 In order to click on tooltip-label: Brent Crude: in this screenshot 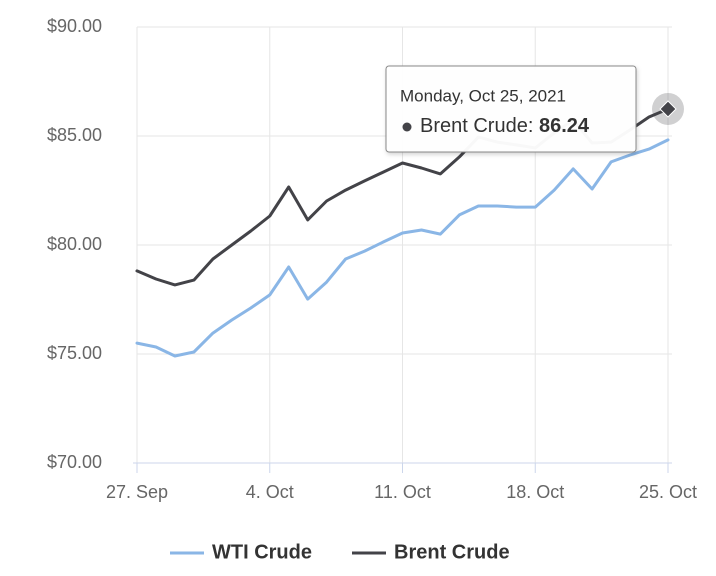, I will do `click(476, 126)`.